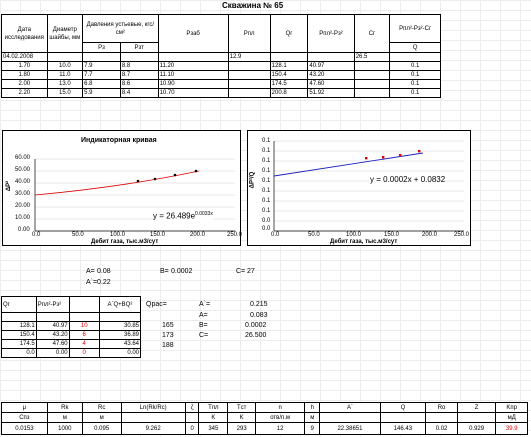 Image resolution: width=531 pixels, height=437 pixels. I want to click on table-row: 1.80 11.0 7.7 8.7 11.10 150.4 43.20 0.1, so click(221, 75).